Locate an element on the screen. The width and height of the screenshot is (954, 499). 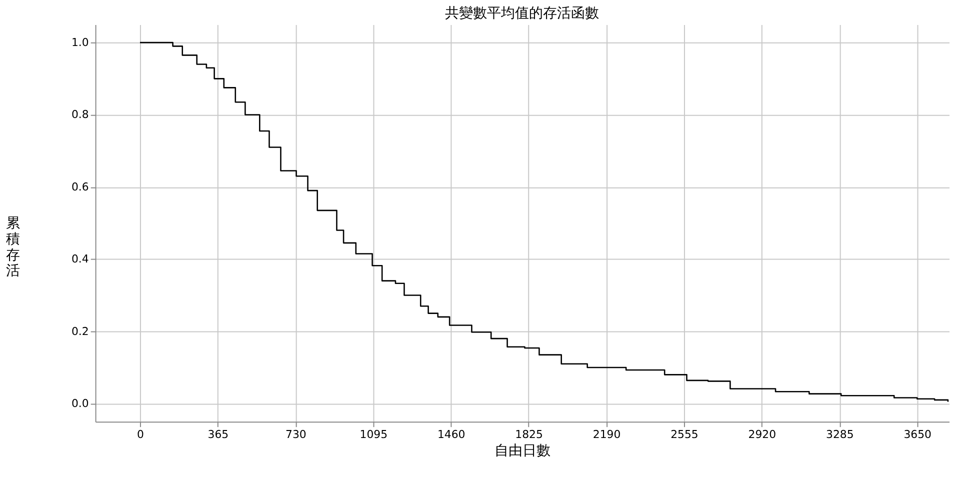
y-tick-label: 1.0 is located at coordinates (80, 43).